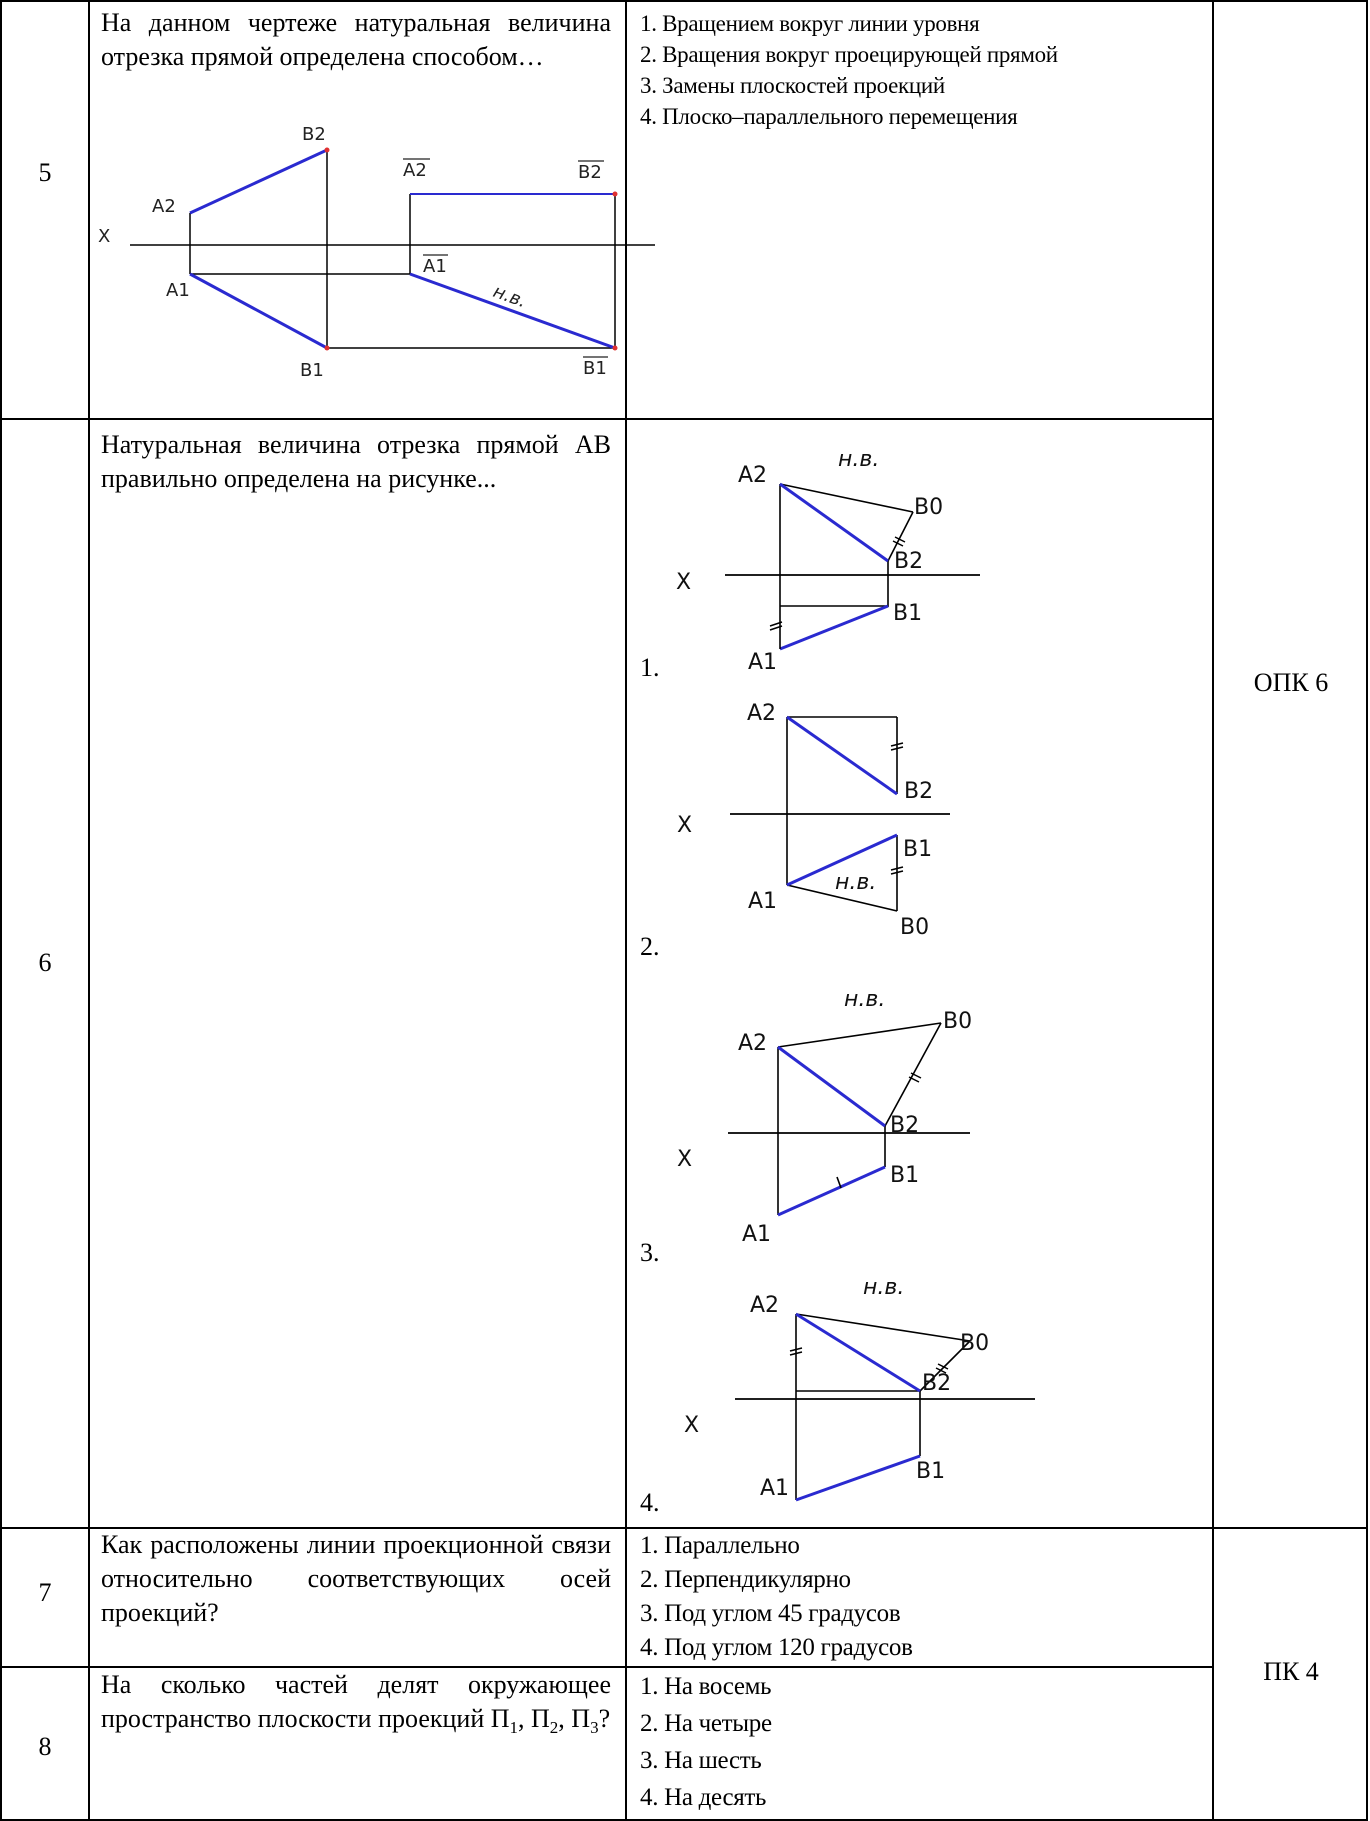  Describe the element at coordinates (45, 172) in the screenshot. I see `row-number: 5` at that location.